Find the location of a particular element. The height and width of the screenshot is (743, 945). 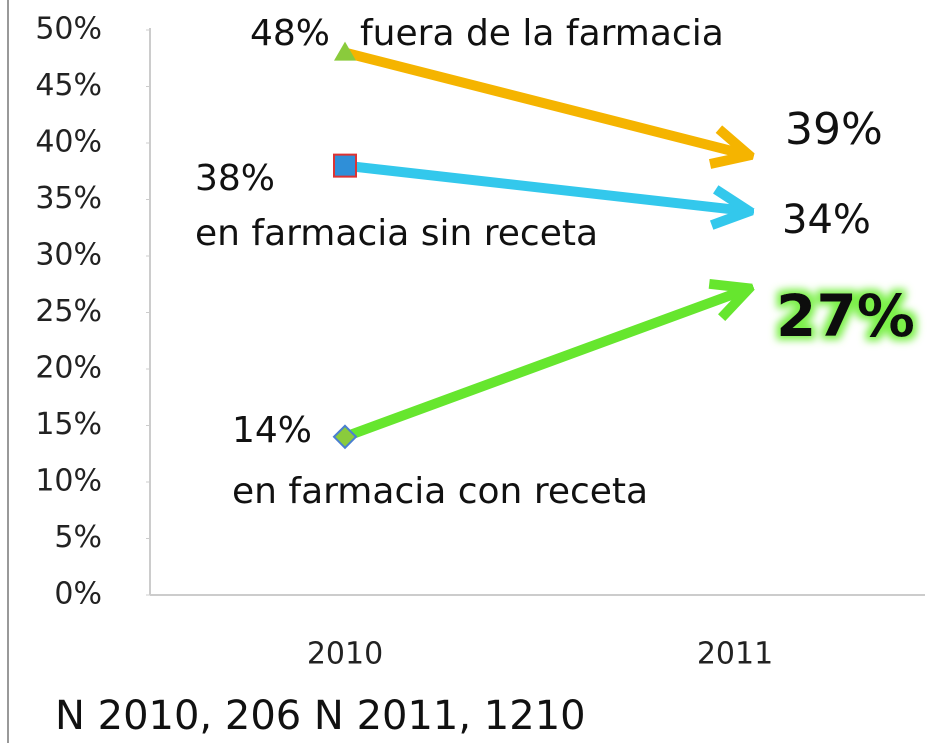

y-tick-label: 30% is located at coordinates (68, 255).